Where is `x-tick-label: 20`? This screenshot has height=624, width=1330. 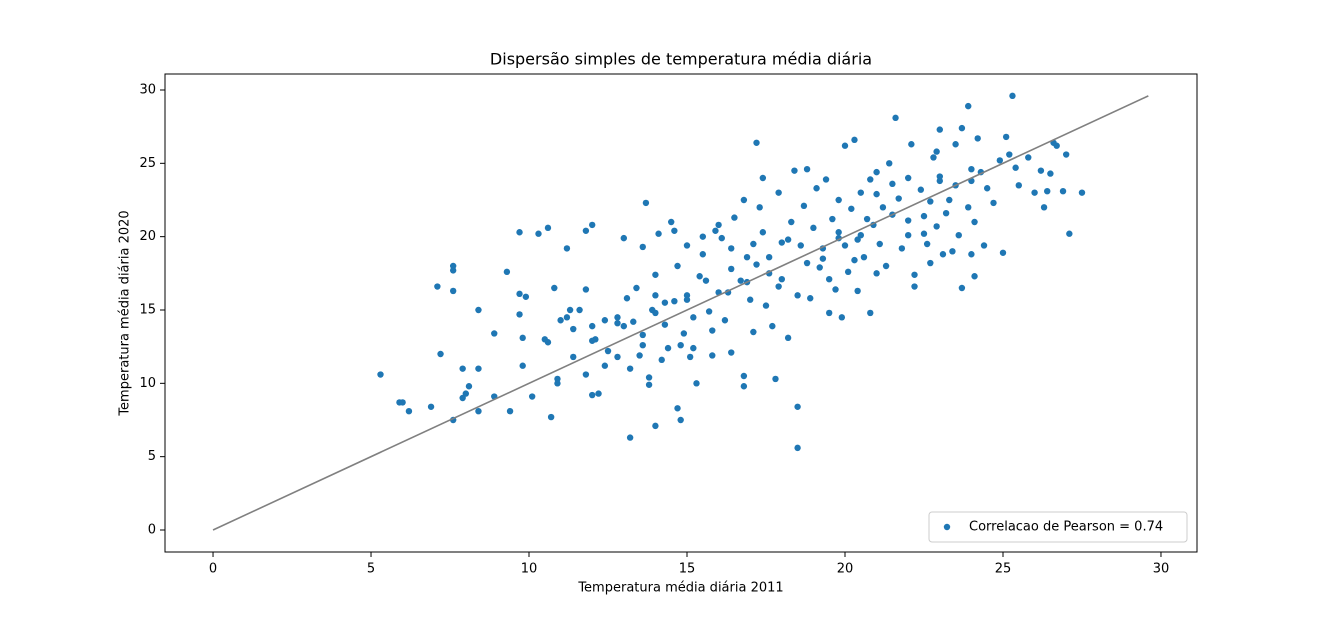
x-tick-label: 20 is located at coordinates (845, 569).